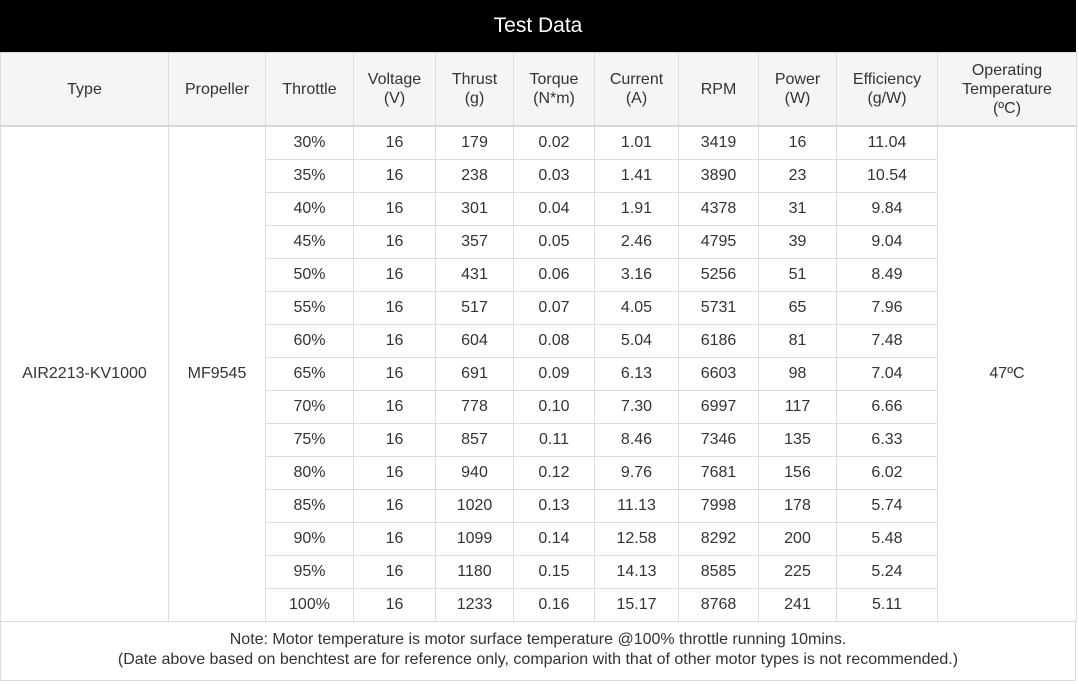  I want to click on table-cell: 5731, so click(718, 308).